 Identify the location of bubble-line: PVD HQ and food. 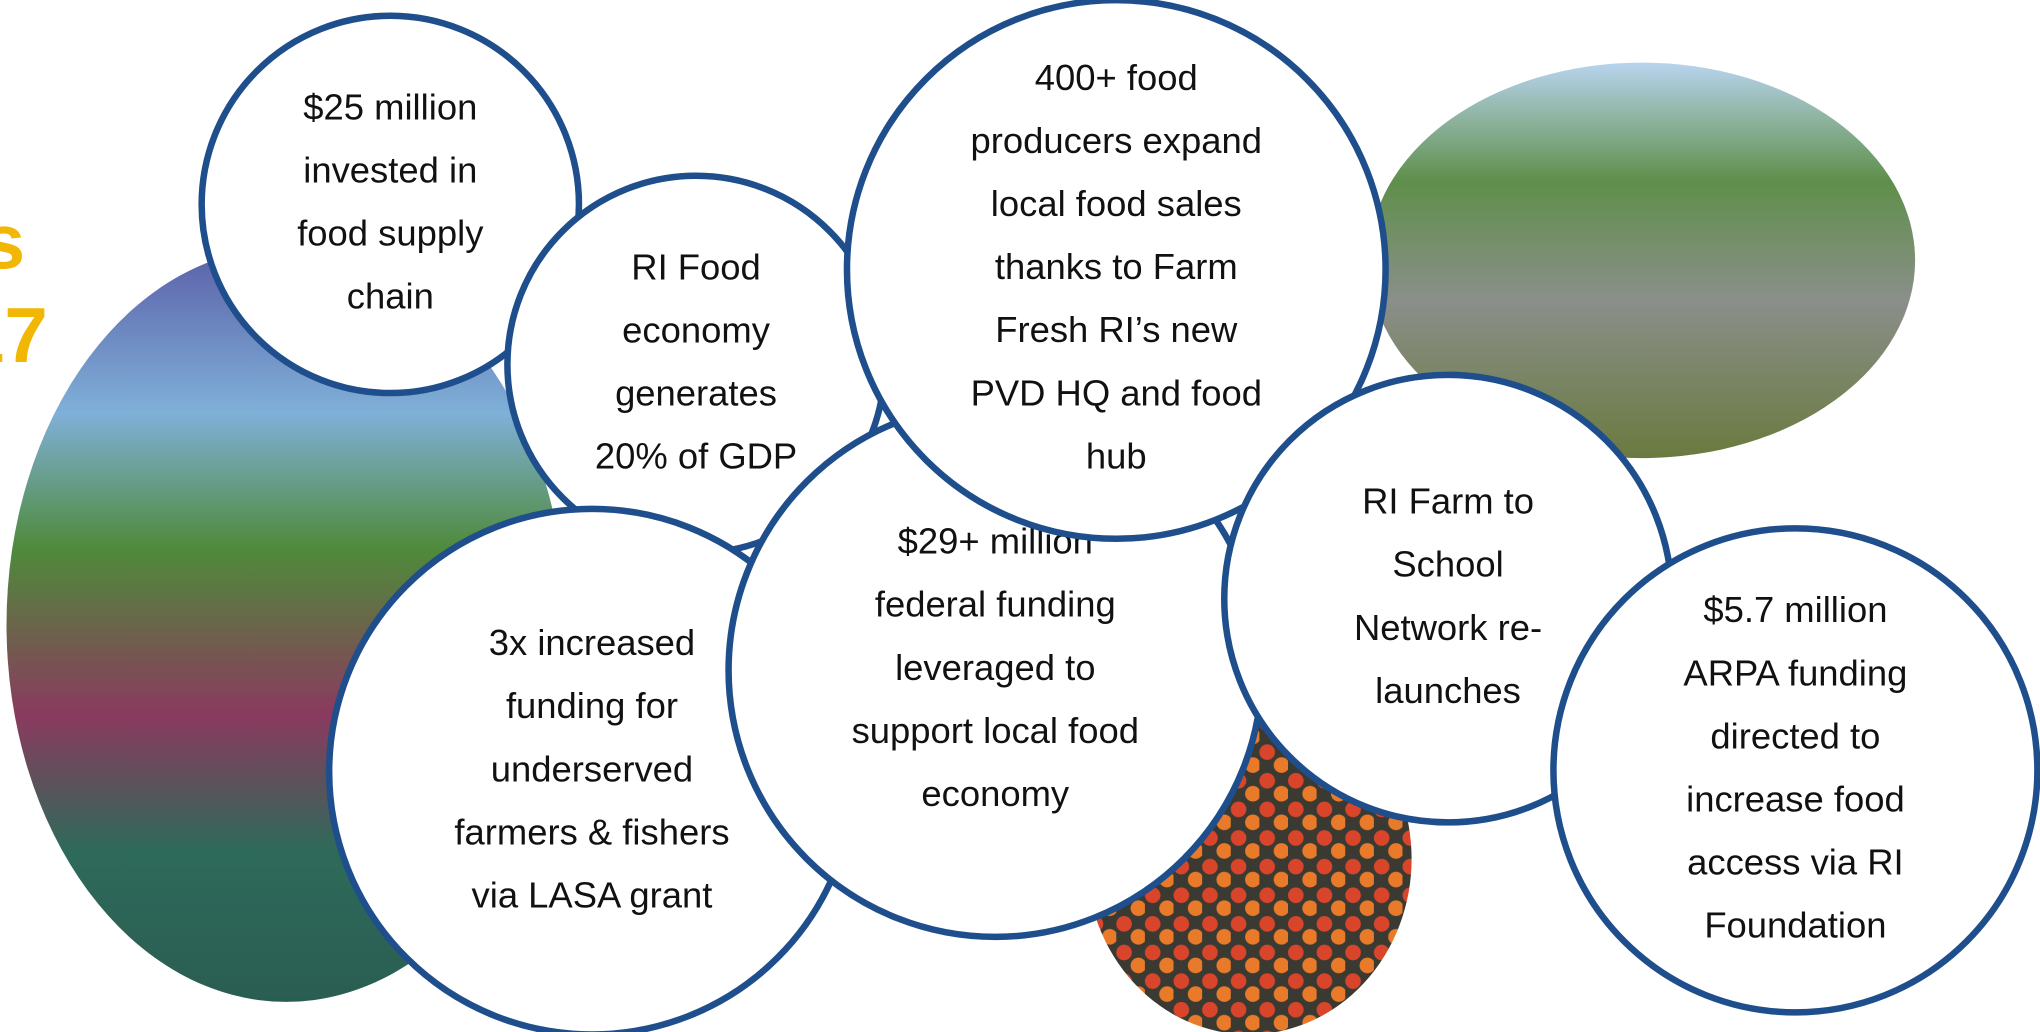
(1116, 392).